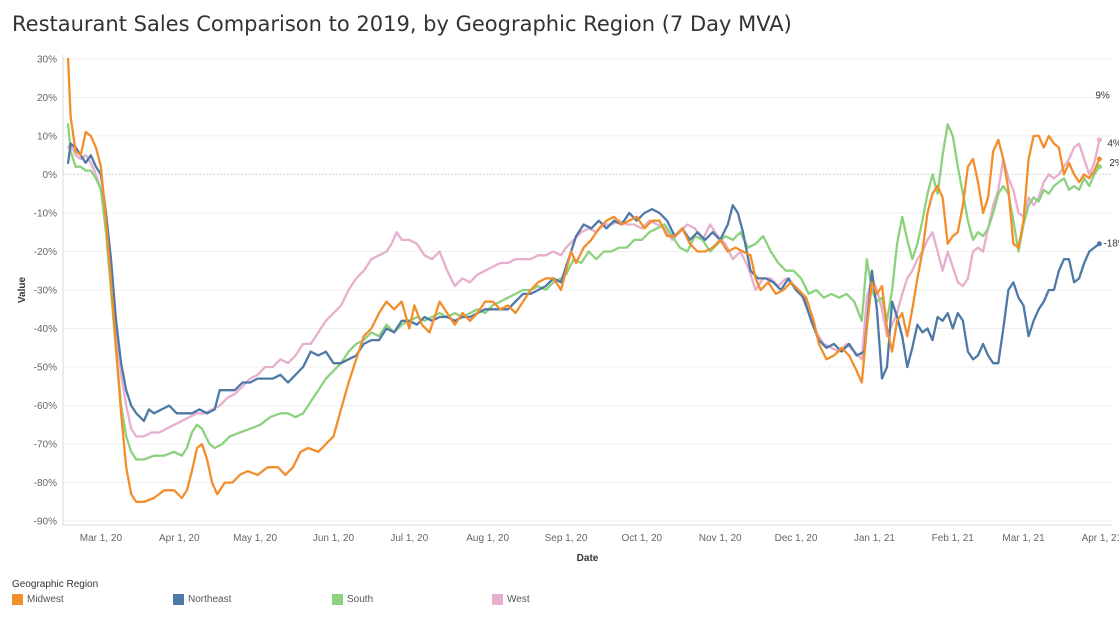  Describe the element at coordinates (566, 538) in the screenshot. I see `x-tick-label: Sep 1, 20` at that location.